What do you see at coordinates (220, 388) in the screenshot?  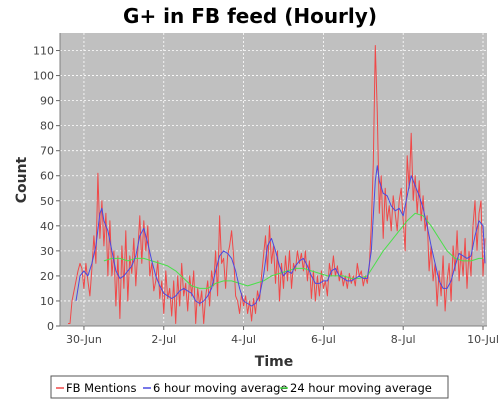 I see `legend-label-1: 6 hour moving average` at bounding box center [220, 388].